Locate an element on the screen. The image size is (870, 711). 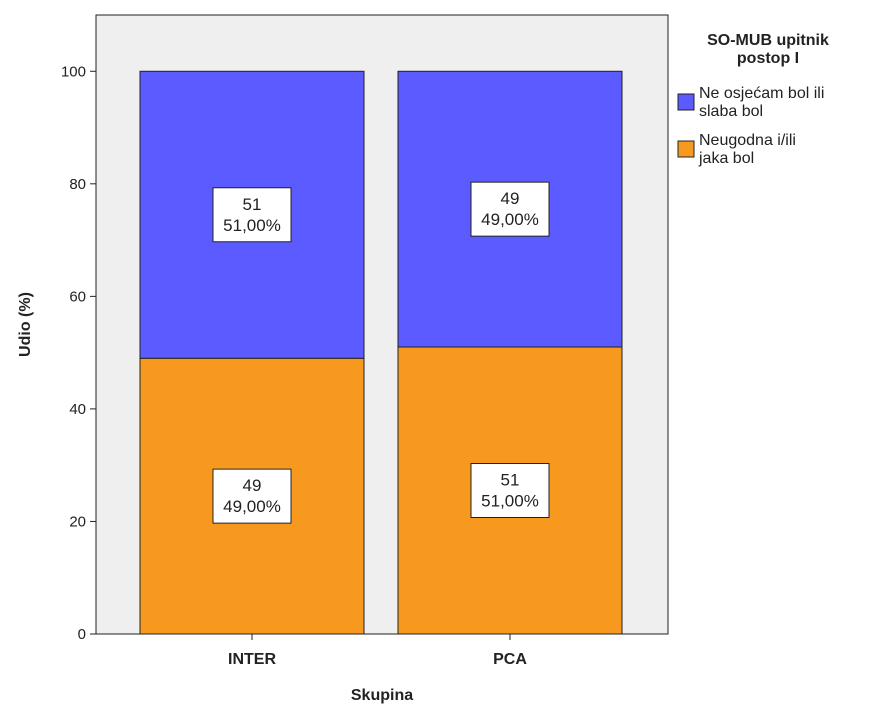
x-tick-label-inter: INTER is located at coordinates (252, 659).